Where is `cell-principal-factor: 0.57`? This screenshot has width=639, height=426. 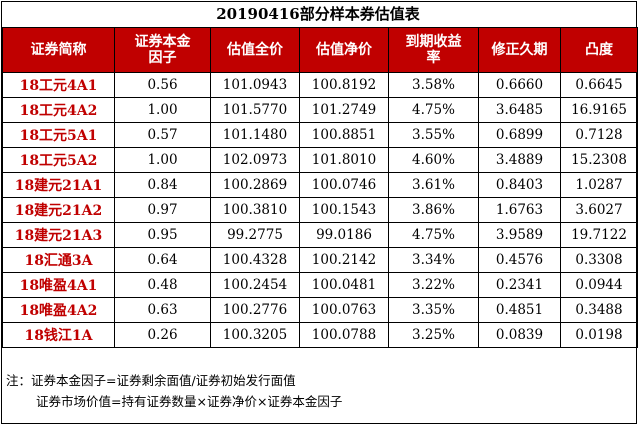
cell-principal-factor: 0.57 is located at coordinates (162, 135).